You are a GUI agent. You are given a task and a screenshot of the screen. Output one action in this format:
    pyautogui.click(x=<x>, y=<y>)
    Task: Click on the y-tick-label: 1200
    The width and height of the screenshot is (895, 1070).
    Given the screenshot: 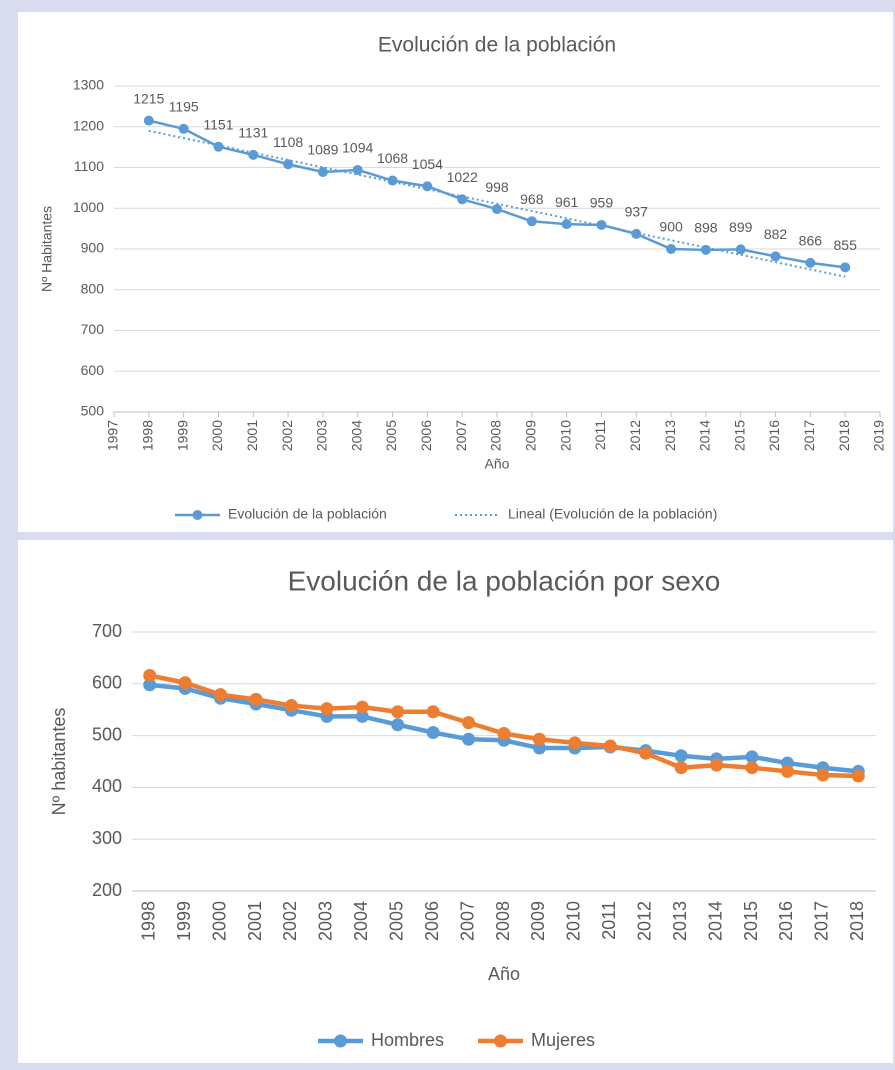 What is the action you would take?
    pyautogui.click(x=88, y=125)
    